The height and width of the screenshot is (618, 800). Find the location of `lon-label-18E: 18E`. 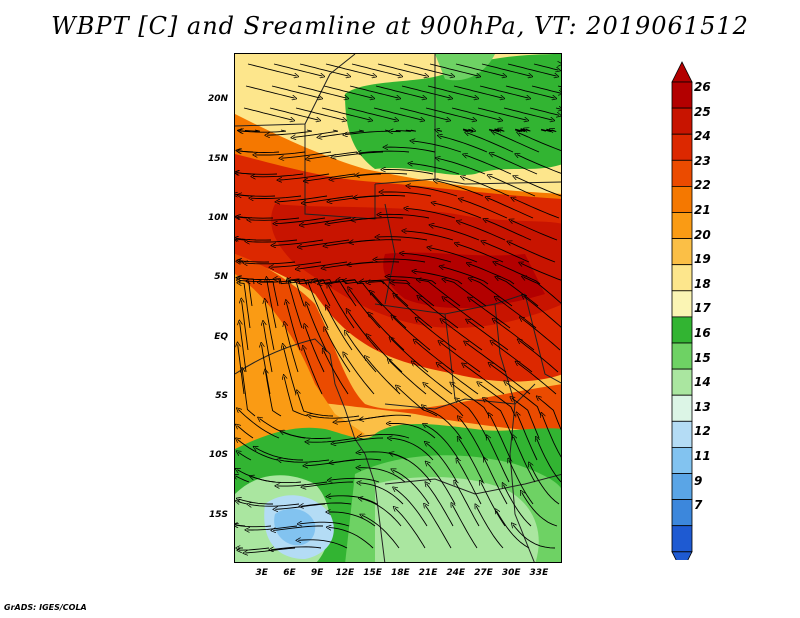

lon-label-18E: 18E is located at coordinates (400, 573).